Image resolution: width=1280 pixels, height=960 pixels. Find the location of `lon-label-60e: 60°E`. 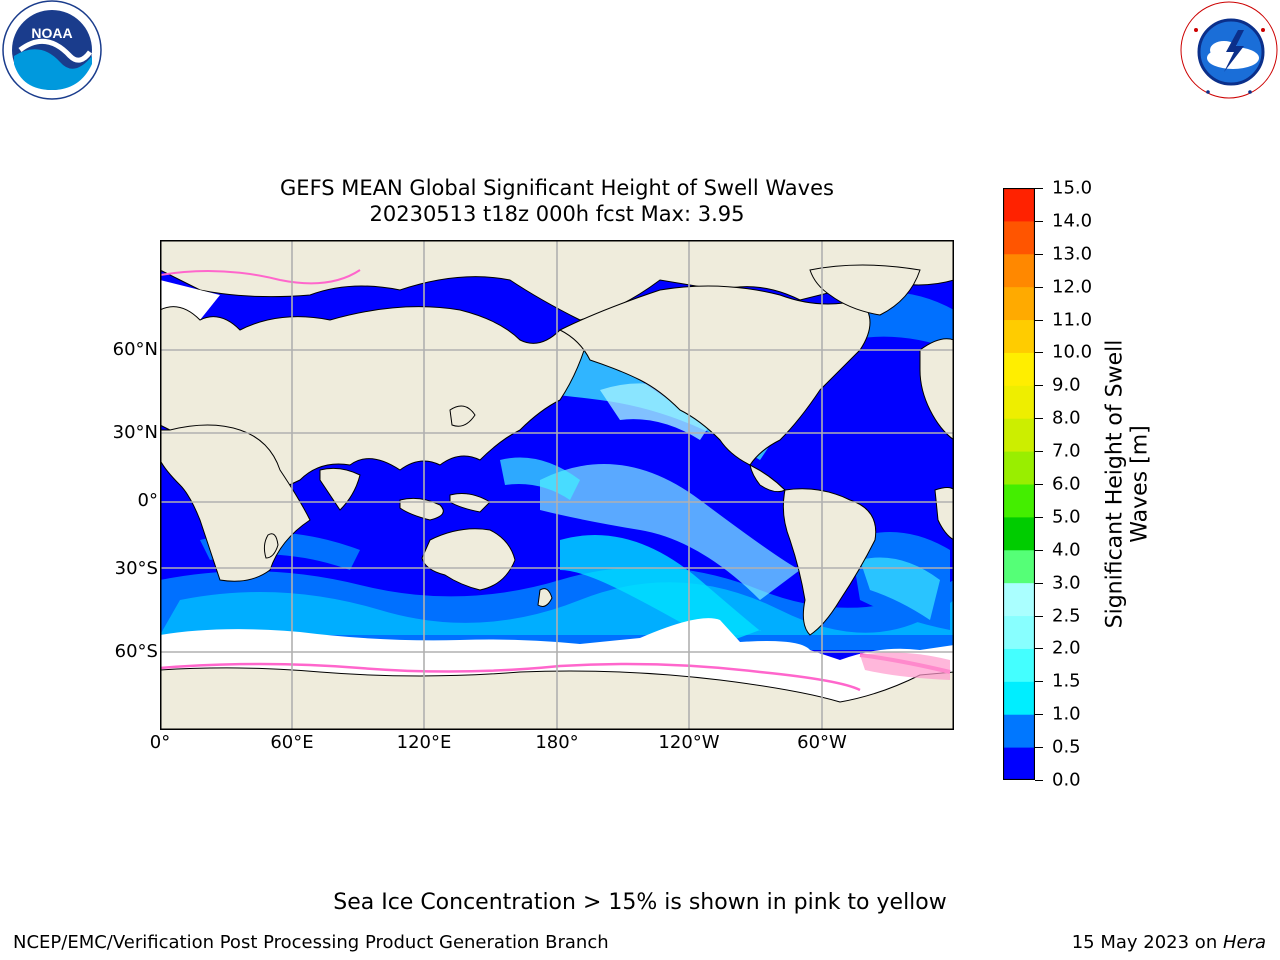

lon-label-60e: 60°E is located at coordinates (292, 742).